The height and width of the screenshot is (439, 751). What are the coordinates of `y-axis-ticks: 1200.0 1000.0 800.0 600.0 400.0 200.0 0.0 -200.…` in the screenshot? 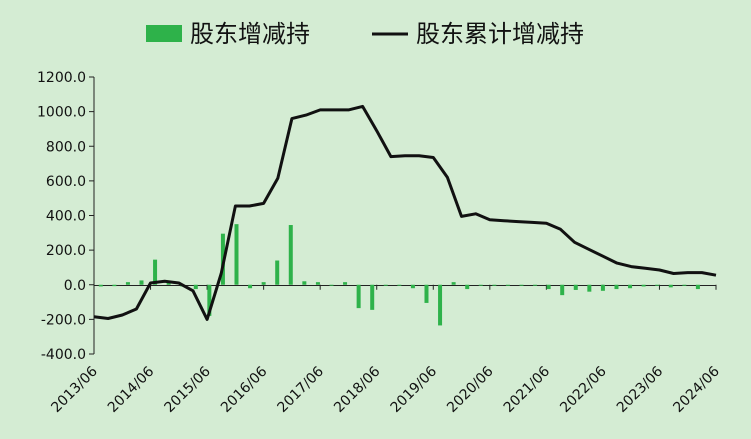 It's located at (65, 216).